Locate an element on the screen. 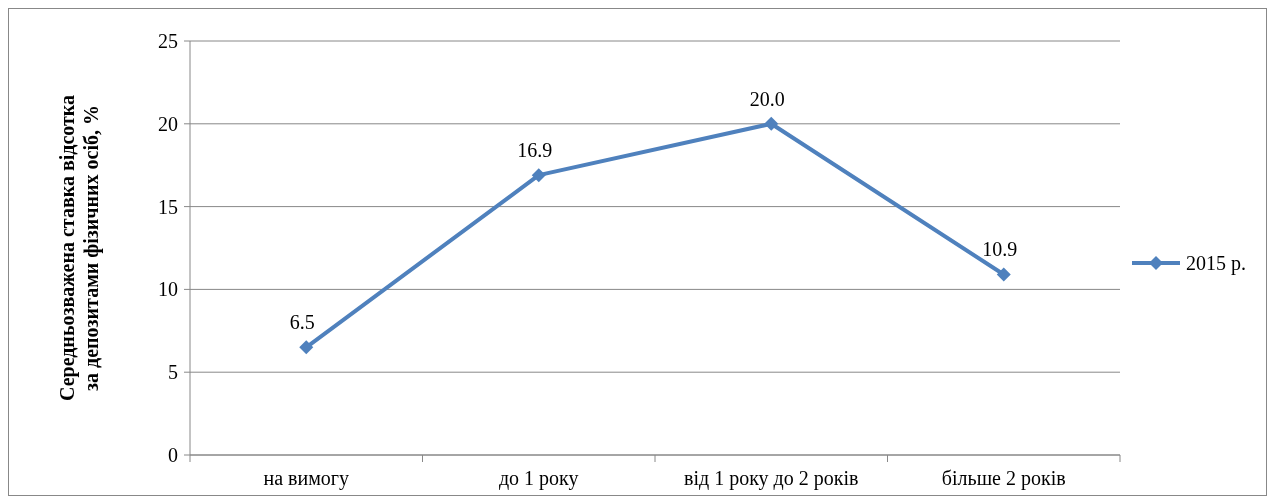 The image size is (1275, 504). x-tick-label: від 1 року до 2 років is located at coordinates (771, 478).